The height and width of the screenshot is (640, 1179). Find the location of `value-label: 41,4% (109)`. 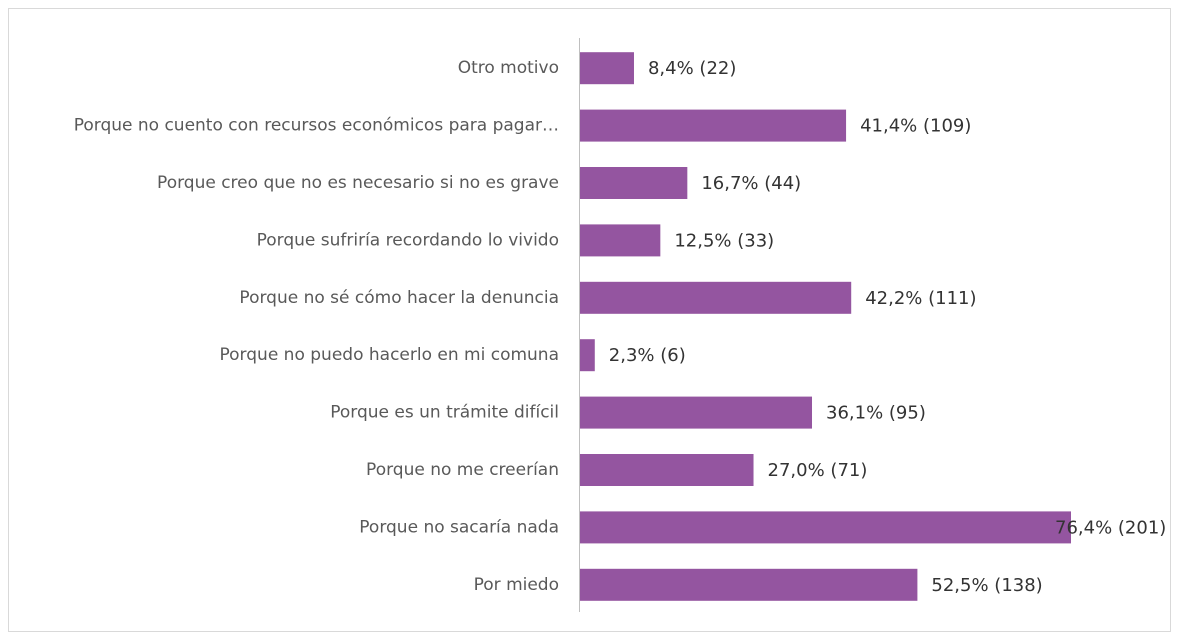

value-label: 41,4% (109) is located at coordinates (915, 126).